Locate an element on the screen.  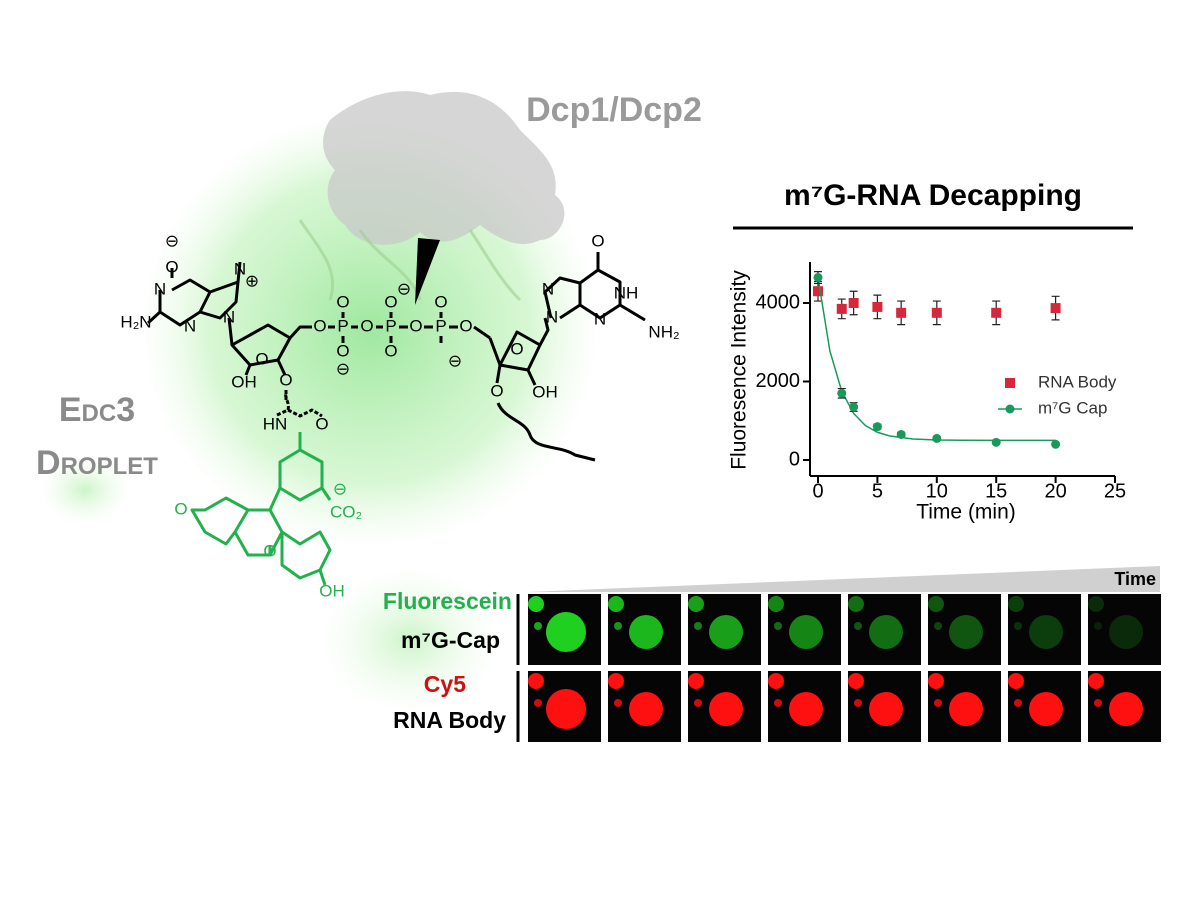
dye-label: Fluorescein is located at coordinates (447, 601).